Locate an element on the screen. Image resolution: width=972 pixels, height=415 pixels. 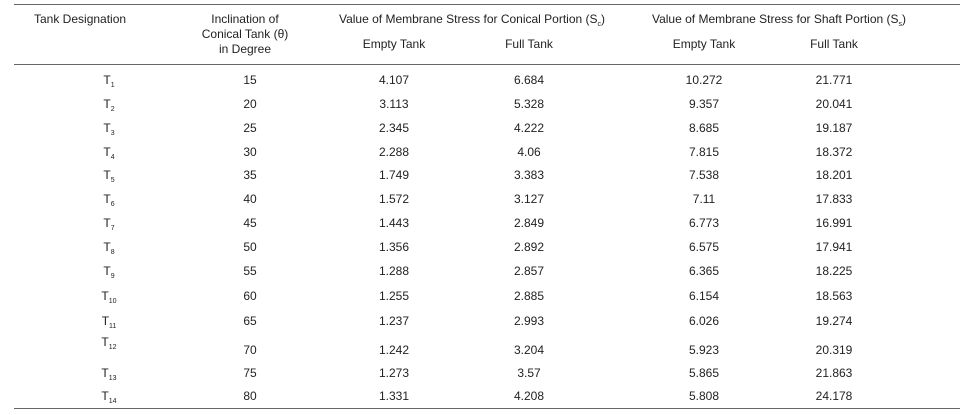
cell-tank-designation: T5 is located at coordinates (109, 176).